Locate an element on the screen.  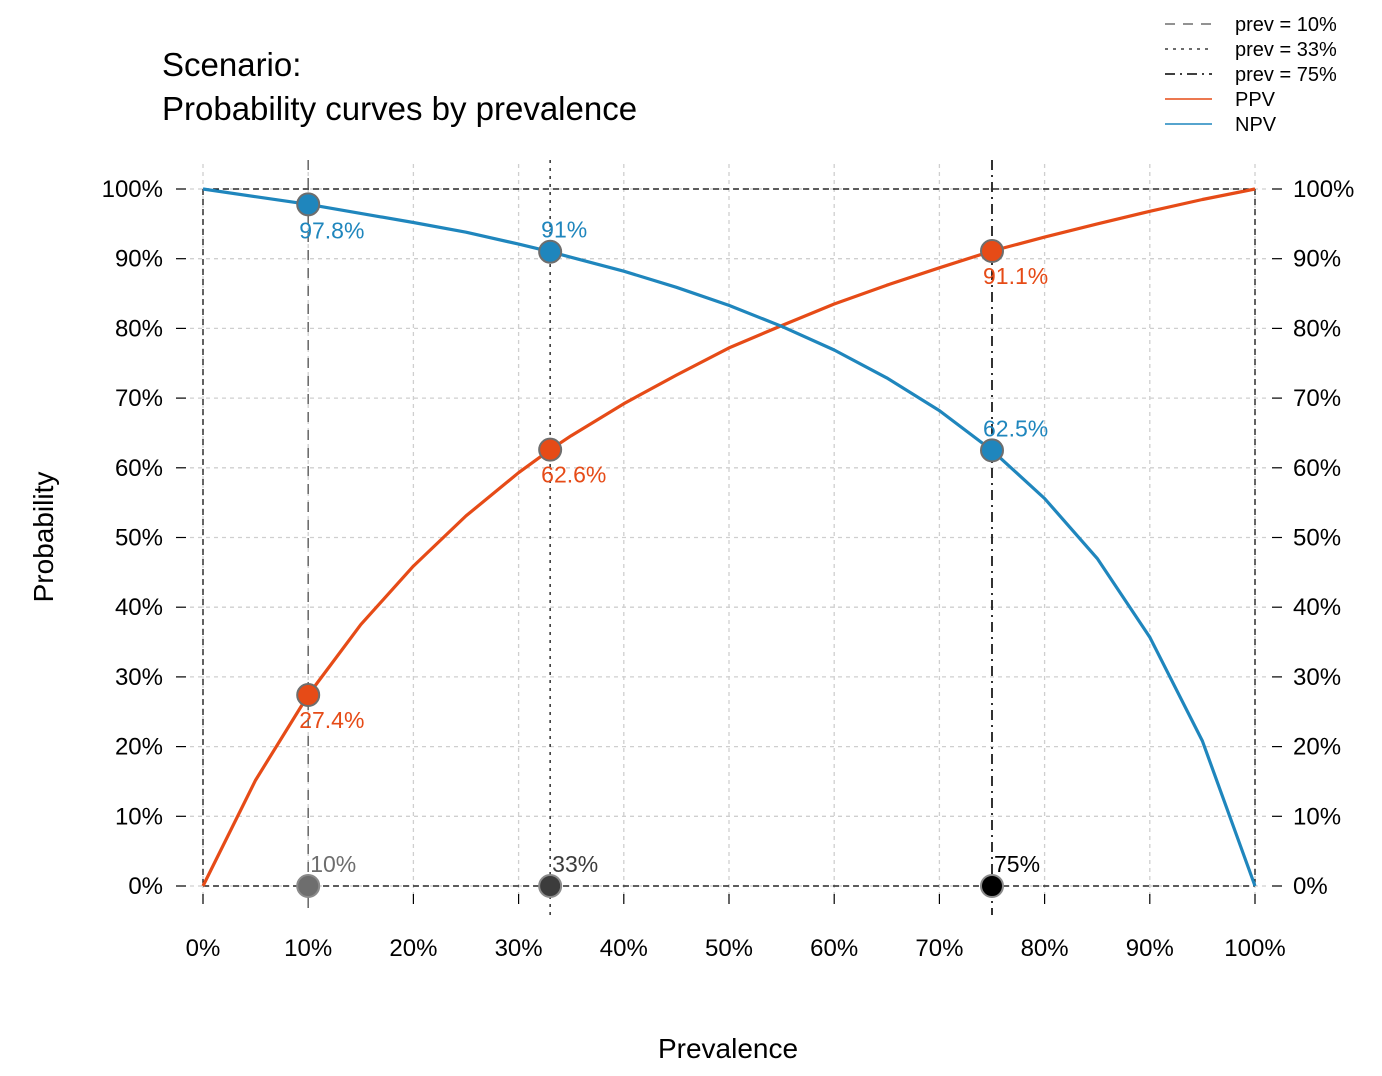
y-tick-label-left: 100% is located at coordinates (132, 189).